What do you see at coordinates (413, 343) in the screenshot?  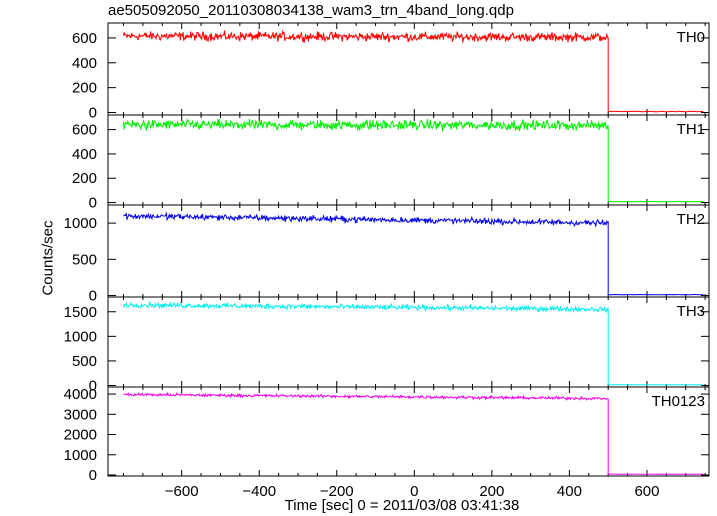 I see `series-line-th3` at bounding box center [413, 343].